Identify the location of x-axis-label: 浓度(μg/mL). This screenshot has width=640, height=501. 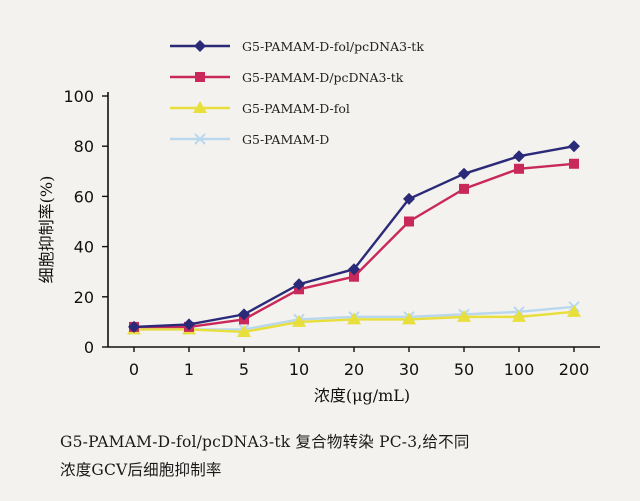
(362, 395).